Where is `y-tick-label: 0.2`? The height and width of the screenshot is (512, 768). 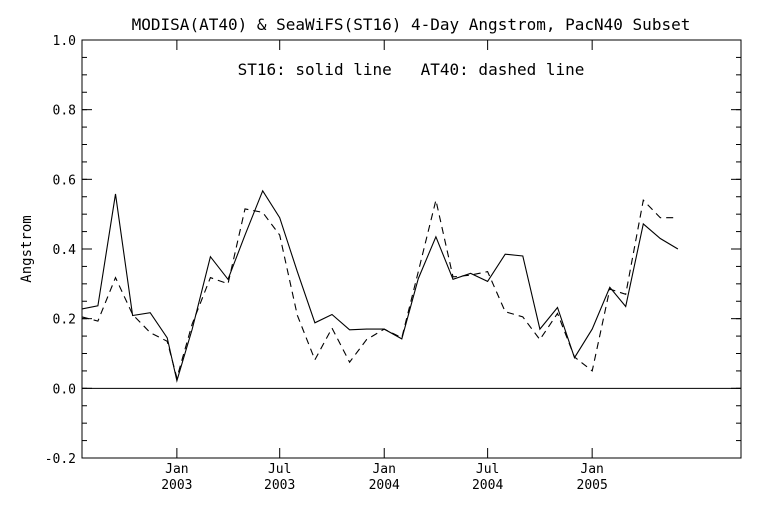
y-tick-label: 0.2 is located at coordinates (64, 320).